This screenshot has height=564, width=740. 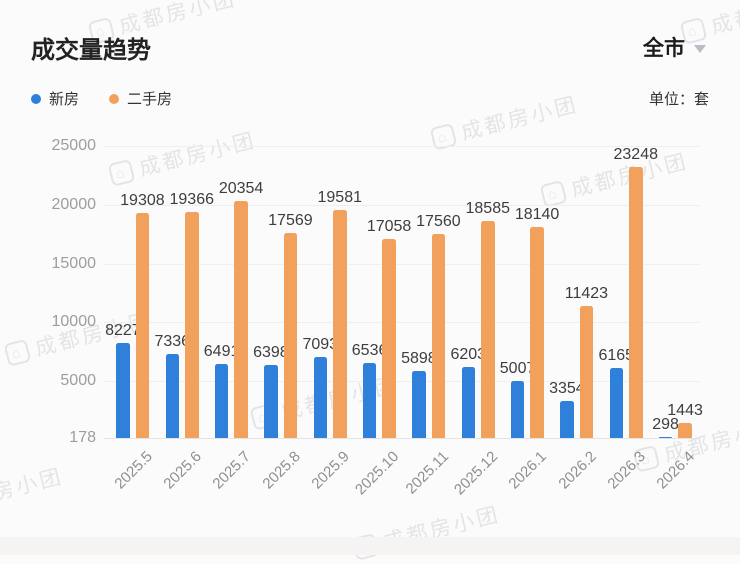 I want to click on bar-value-label: 19581, so click(x=340, y=197).